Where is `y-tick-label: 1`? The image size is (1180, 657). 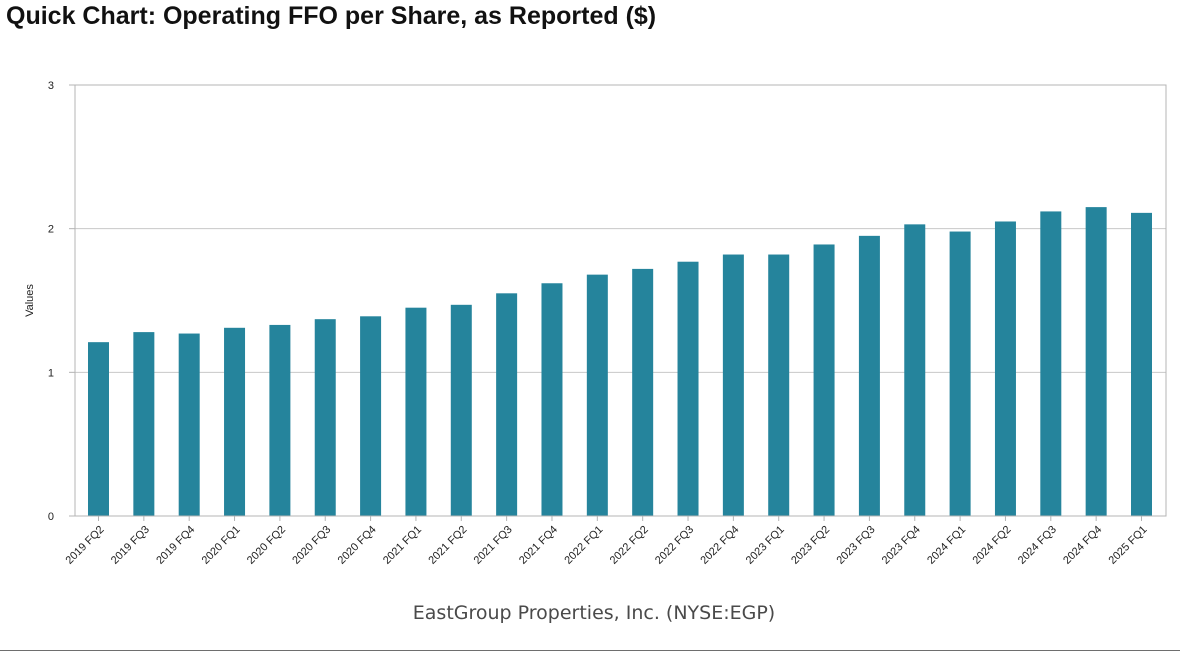
y-tick-label: 1 is located at coordinates (51, 373).